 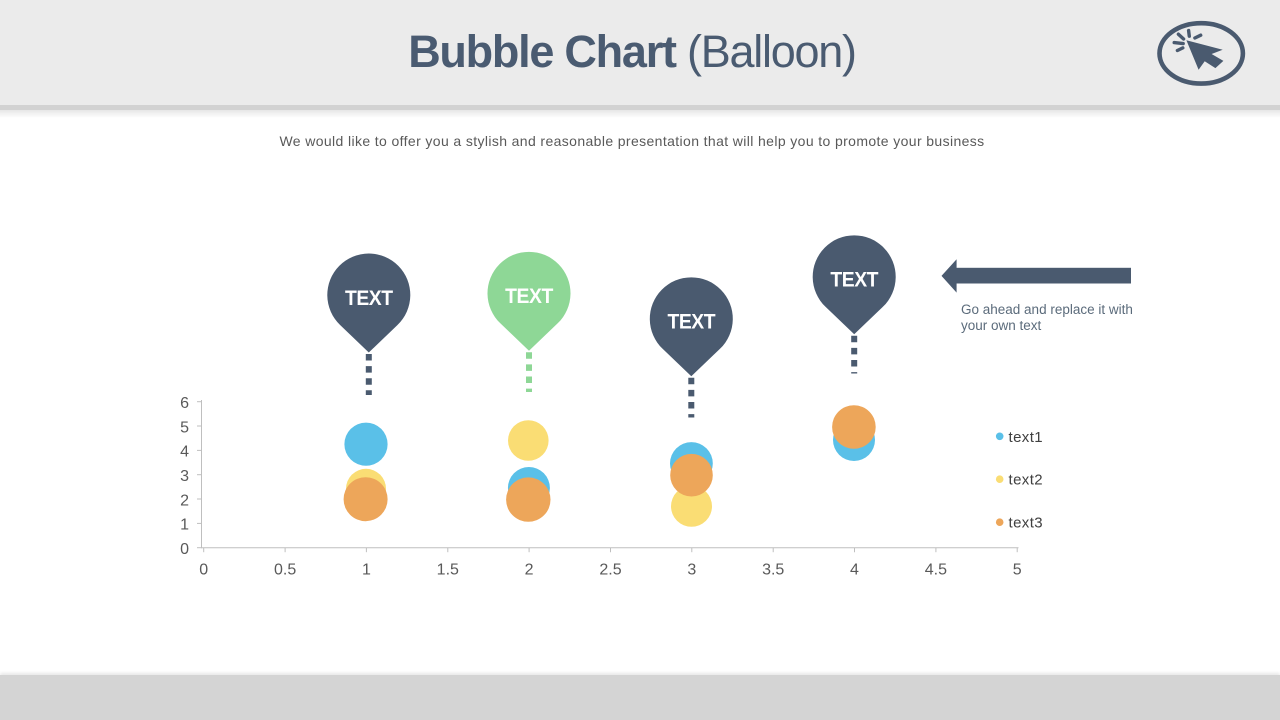 I want to click on svg-text: text2, so click(x=1026, y=480).